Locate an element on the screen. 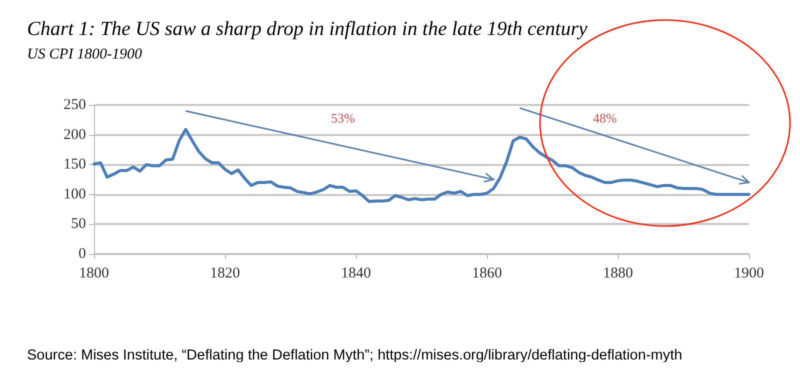 This screenshot has height=370, width=800. chart-subtitle: US CPI 1800-1900 is located at coordinates (84, 54).